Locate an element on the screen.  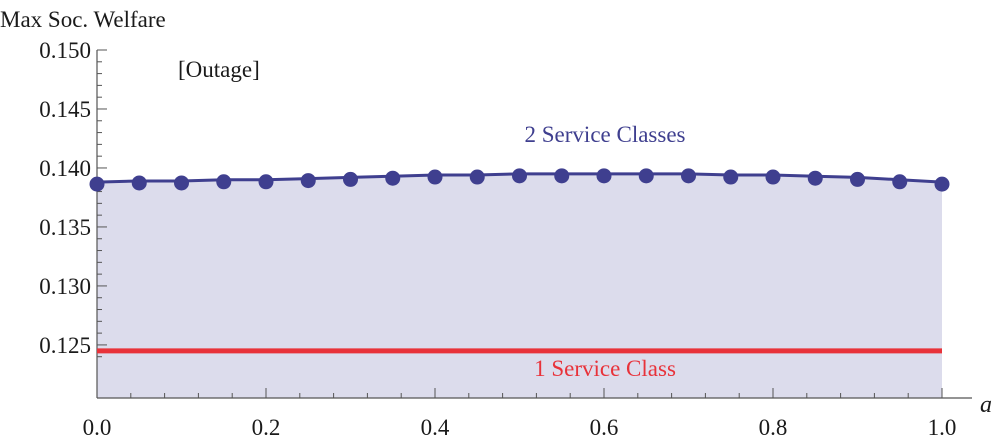
panel-annotation: [Outage] is located at coordinates (219, 69).